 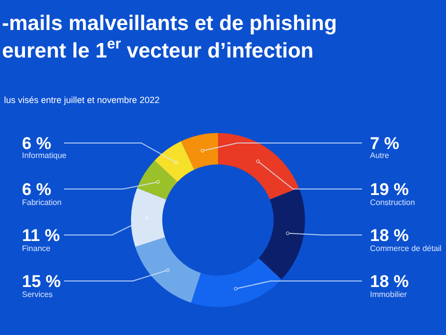 What do you see at coordinates (169, 37) in the screenshot?
I see `chart-title: -mails malveillants et de phishing eurent le 1$^{er}$ vecteur d’infection` at bounding box center [169, 37].